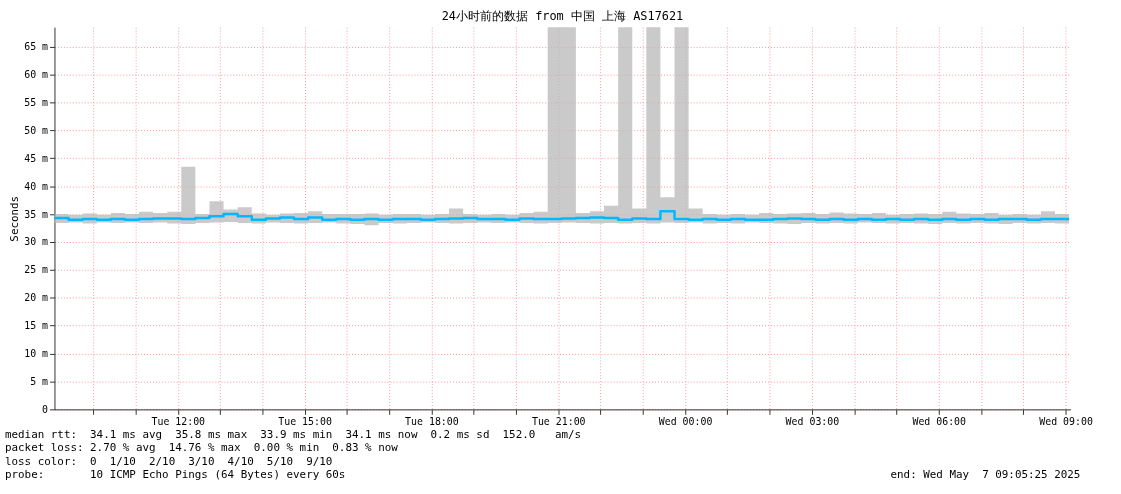  Describe the element at coordinates (36, 75) in the screenshot. I see `y-tick-label: 60 m` at that location.